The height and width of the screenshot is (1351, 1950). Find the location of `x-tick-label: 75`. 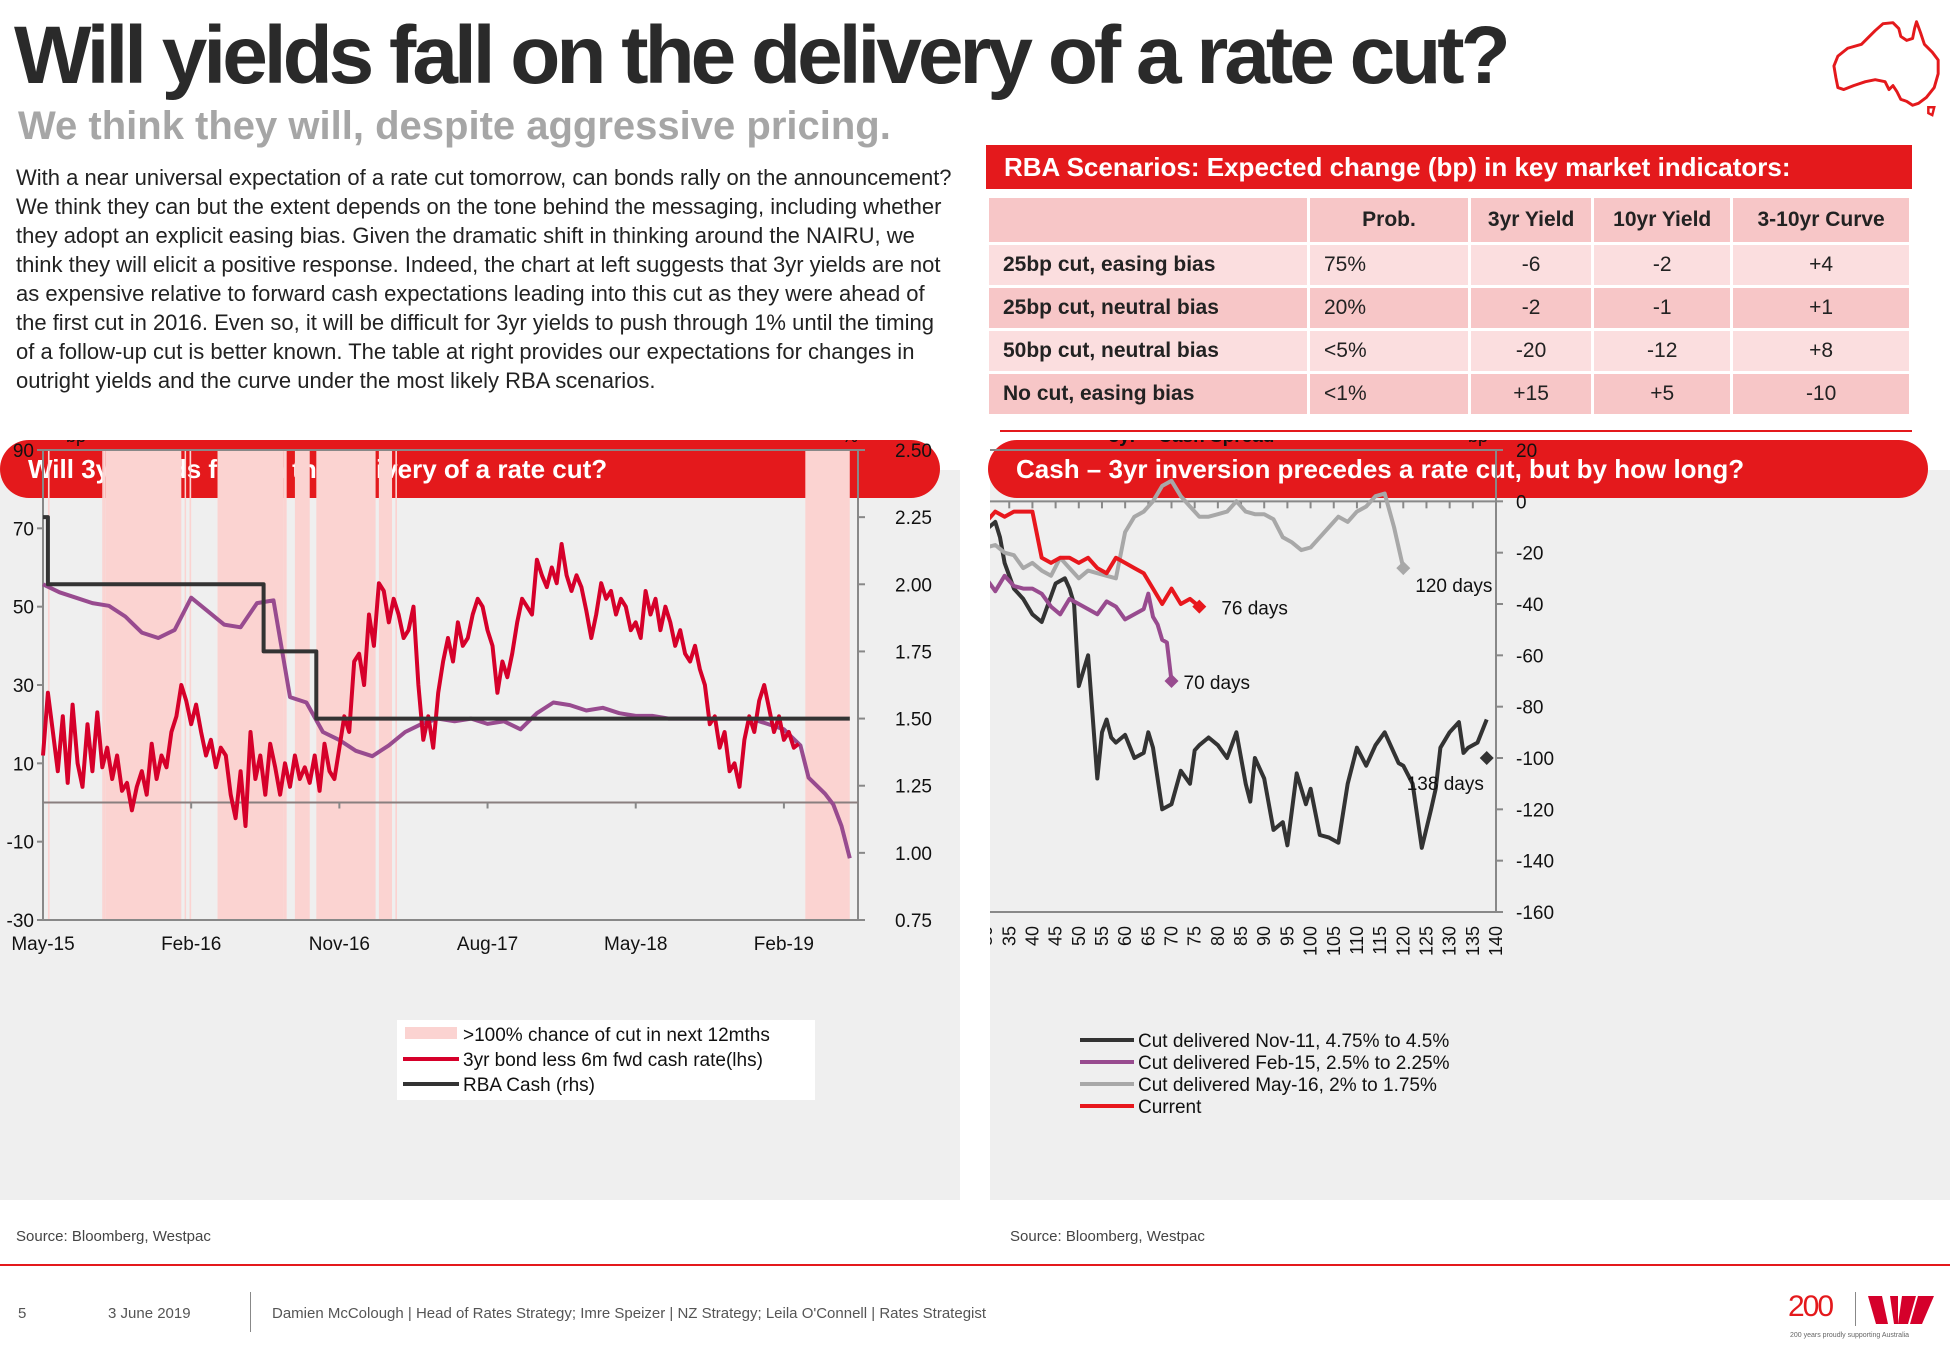

x-tick-label: 75 is located at coordinates (1195, 936).